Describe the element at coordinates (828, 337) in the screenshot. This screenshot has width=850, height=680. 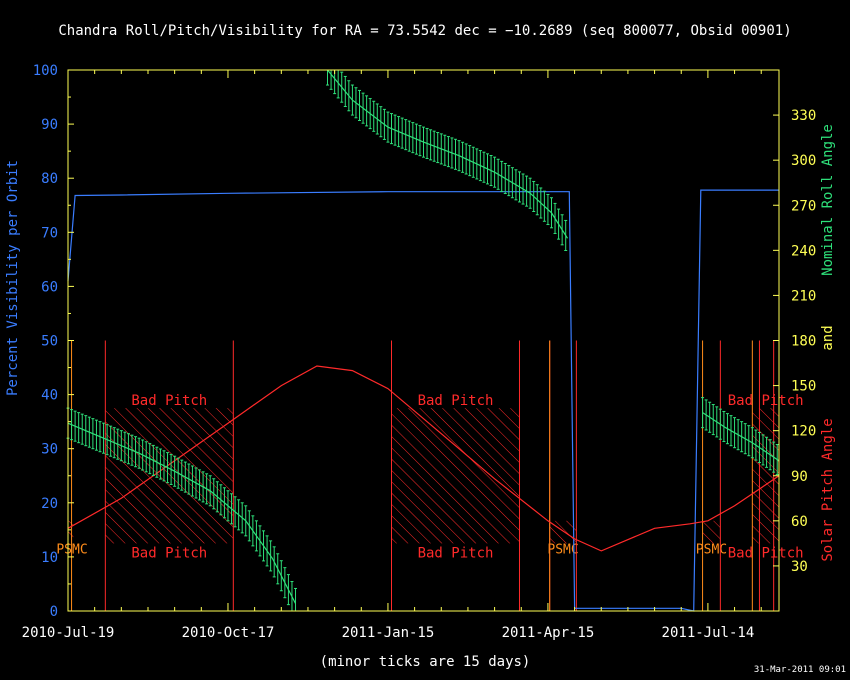
I see `y-axis-label-right-and: and` at that location.